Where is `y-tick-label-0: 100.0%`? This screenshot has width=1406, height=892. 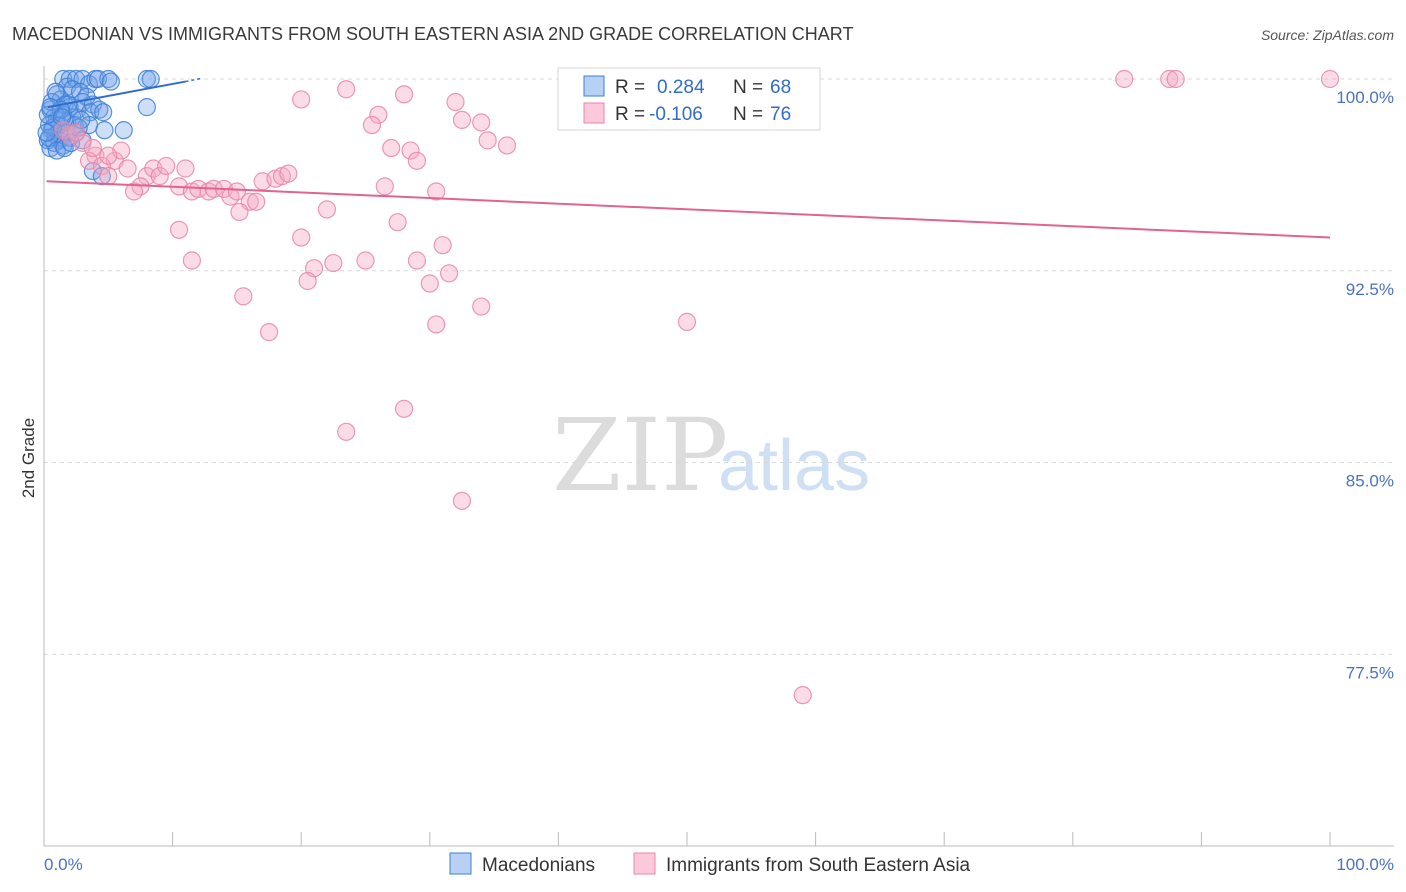 y-tick-label-0: 100.0% is located at coordinates (1365, 97).